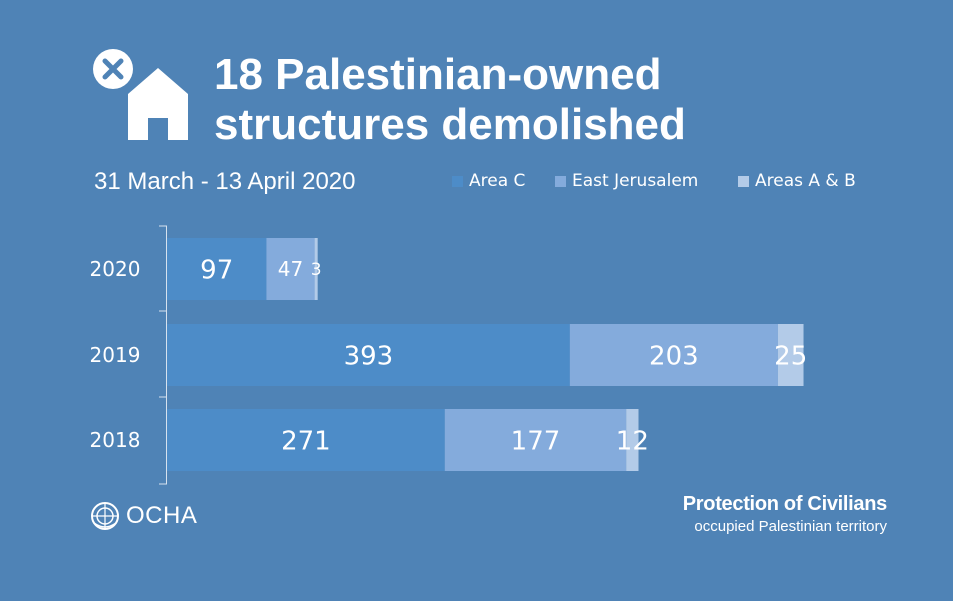 This screenshot has height=601, width=953. I want to click on program-subtitle: occupied Palestinian territory, so click(790, 526).